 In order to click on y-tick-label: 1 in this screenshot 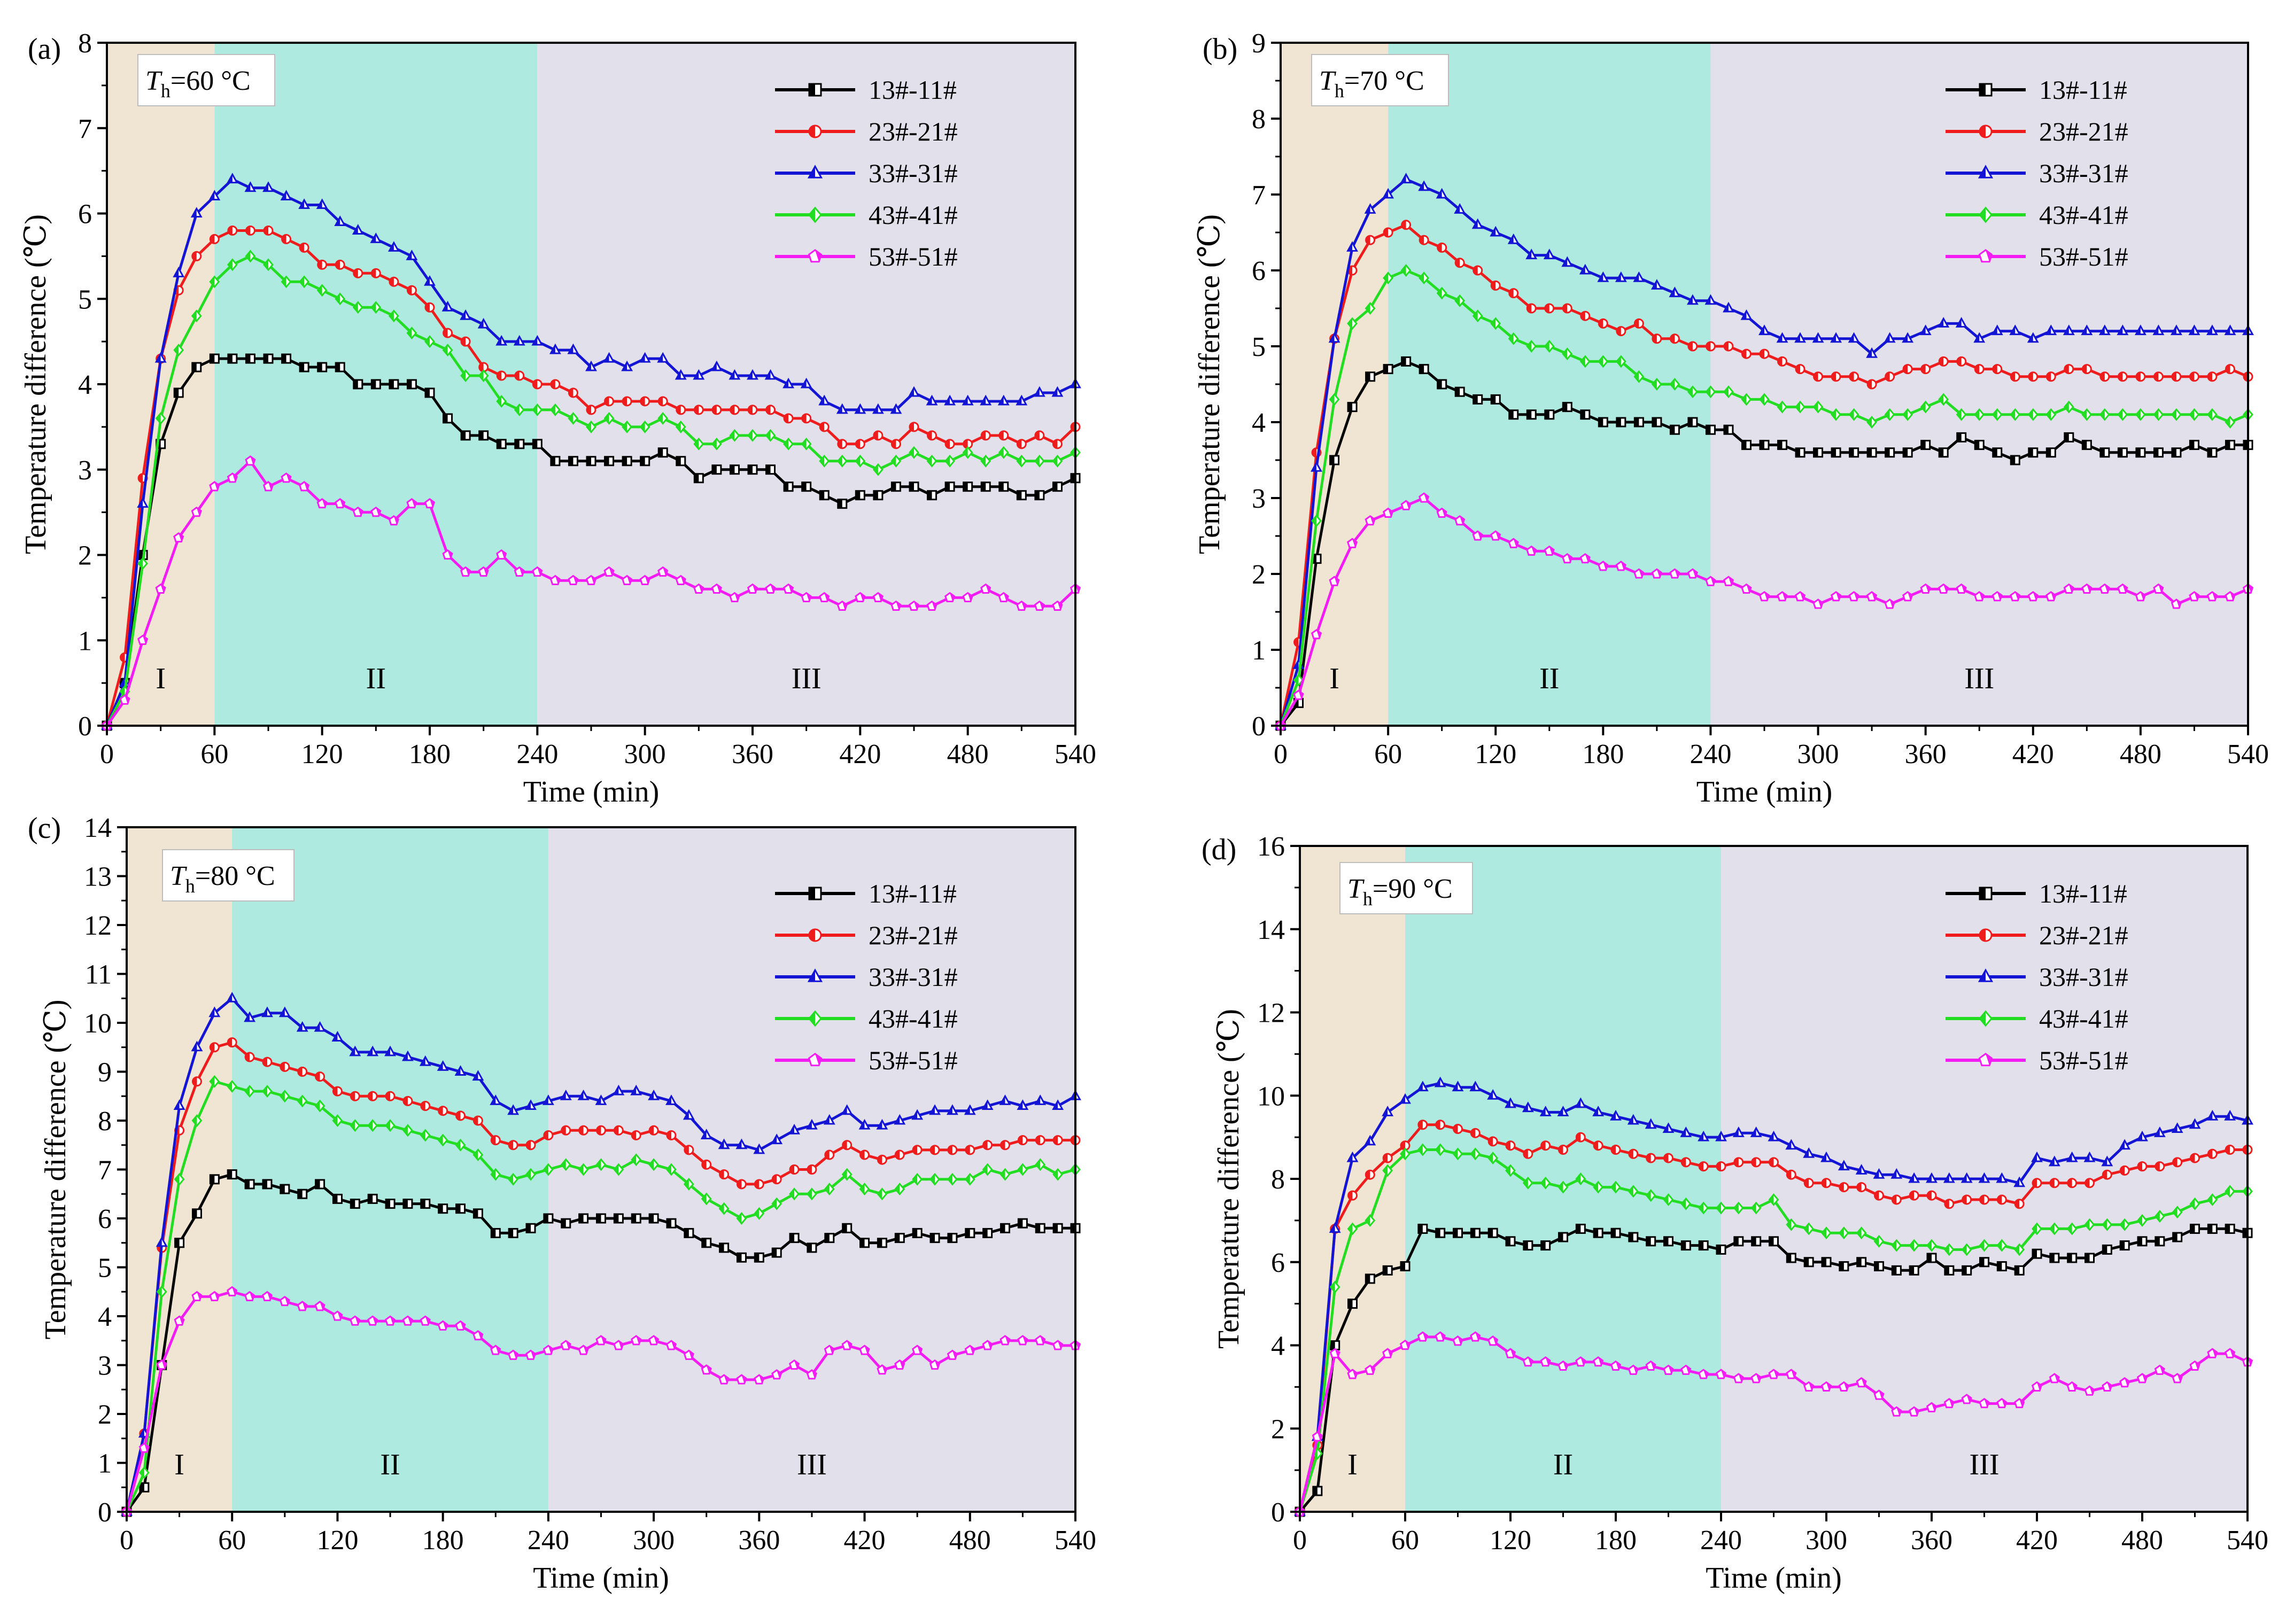, I will do `click(105, 1464)`.